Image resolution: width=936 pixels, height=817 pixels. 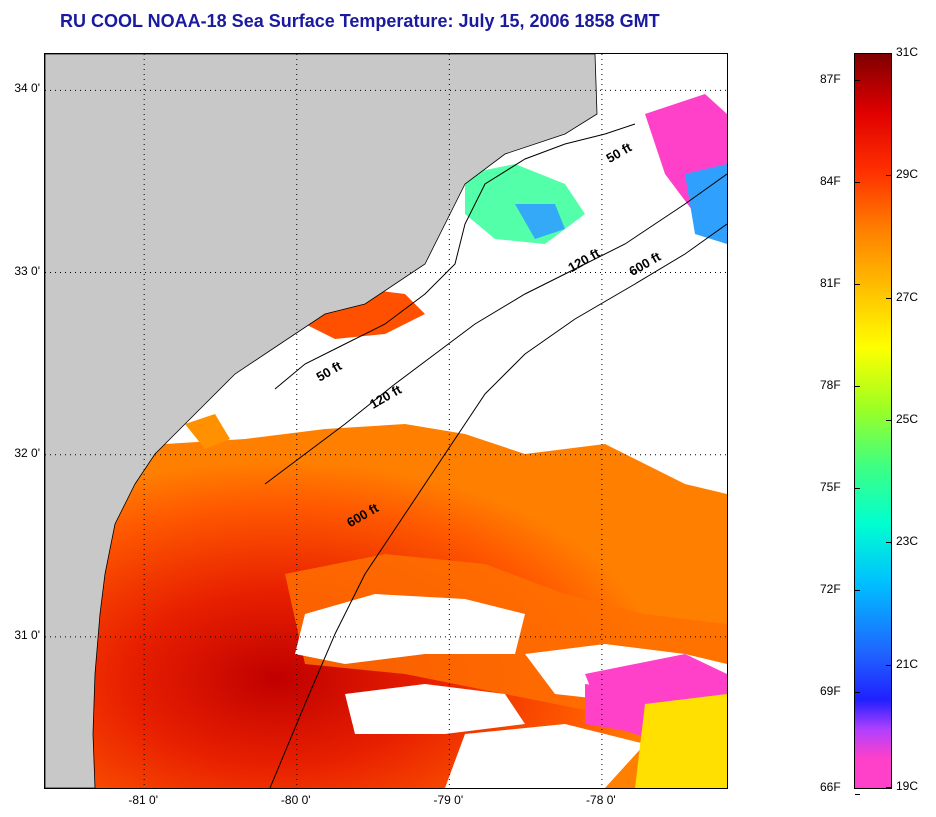 I want to click on colorbar-fahrenheit-label: 81F, so click(x=830, y=283).